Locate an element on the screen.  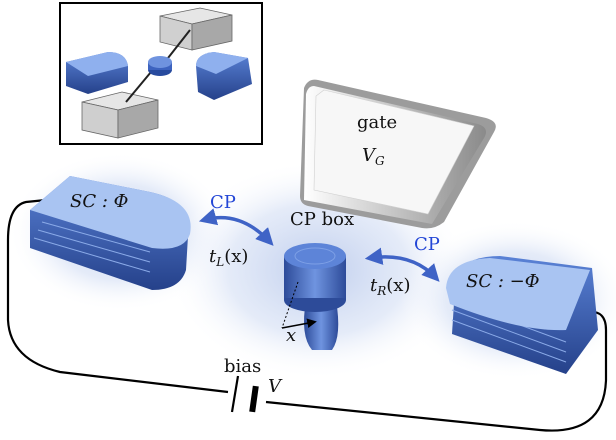
inset-sc-right is located at coordinates (224, 76).